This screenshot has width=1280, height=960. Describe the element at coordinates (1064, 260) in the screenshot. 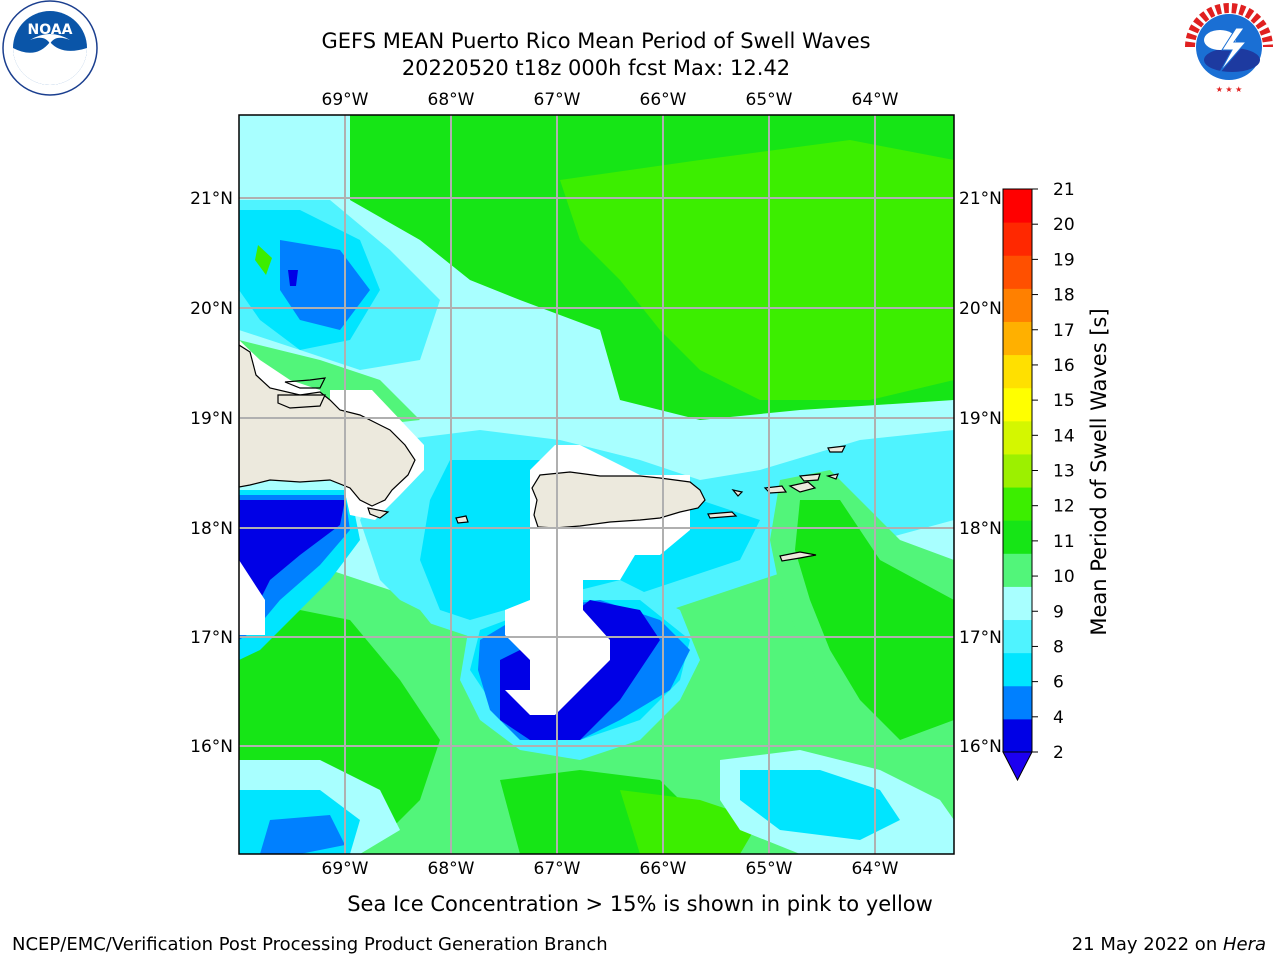

I see `colorbar-tick-label: 19` at that location.